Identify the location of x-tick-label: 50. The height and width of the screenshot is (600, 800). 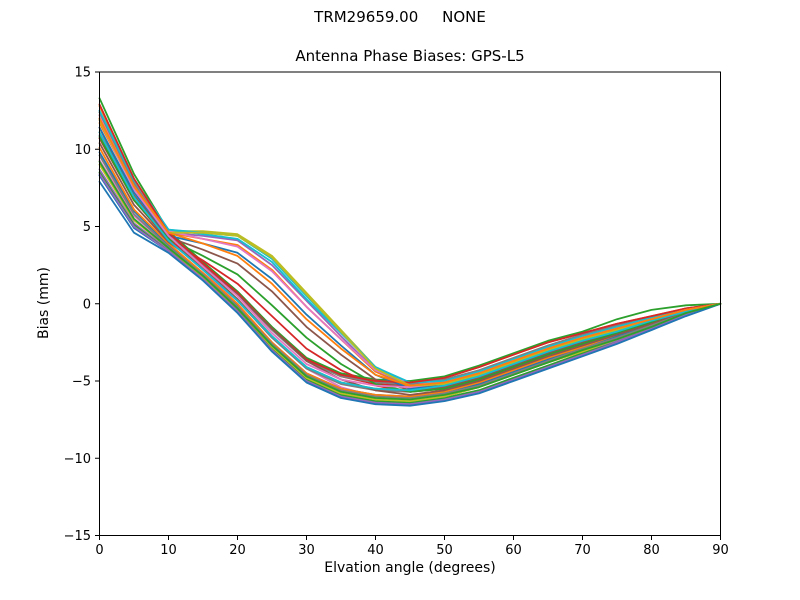
(444, 550).